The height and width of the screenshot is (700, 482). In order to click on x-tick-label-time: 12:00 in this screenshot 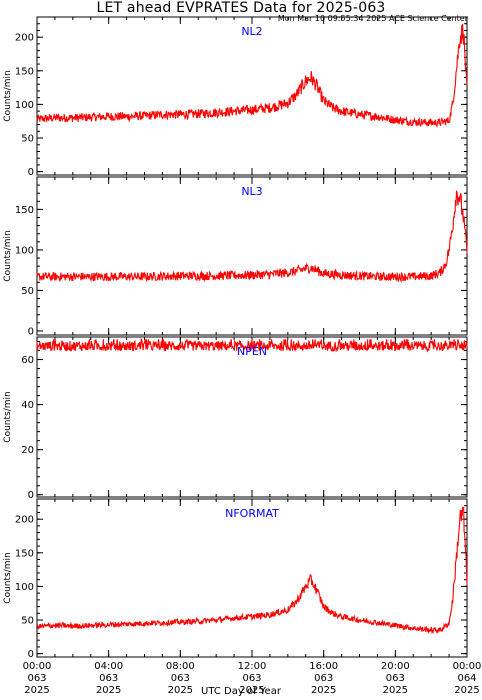, I will do `click(252, 666)`.